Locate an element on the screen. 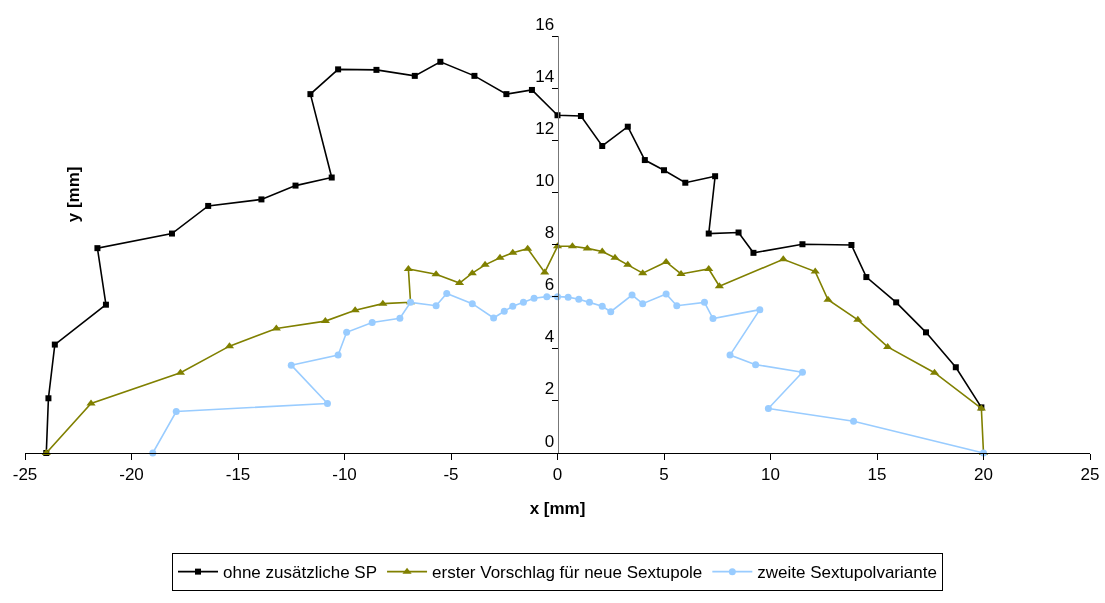  y-tick-label: 12 is located at coordinates (545, 128).